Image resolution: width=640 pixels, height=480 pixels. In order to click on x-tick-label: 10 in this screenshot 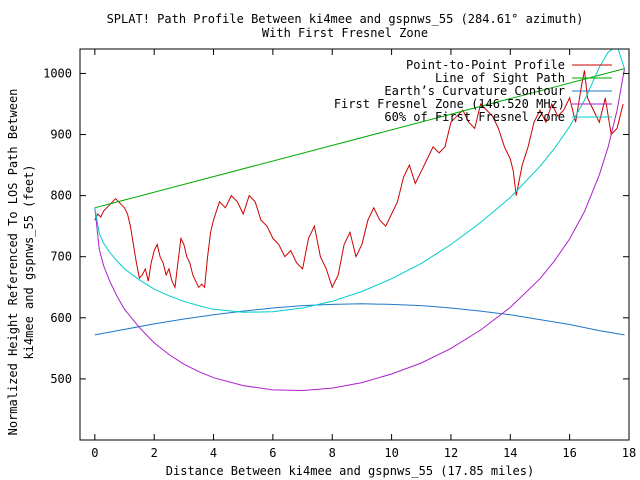, I will do `click(391, 453)`.